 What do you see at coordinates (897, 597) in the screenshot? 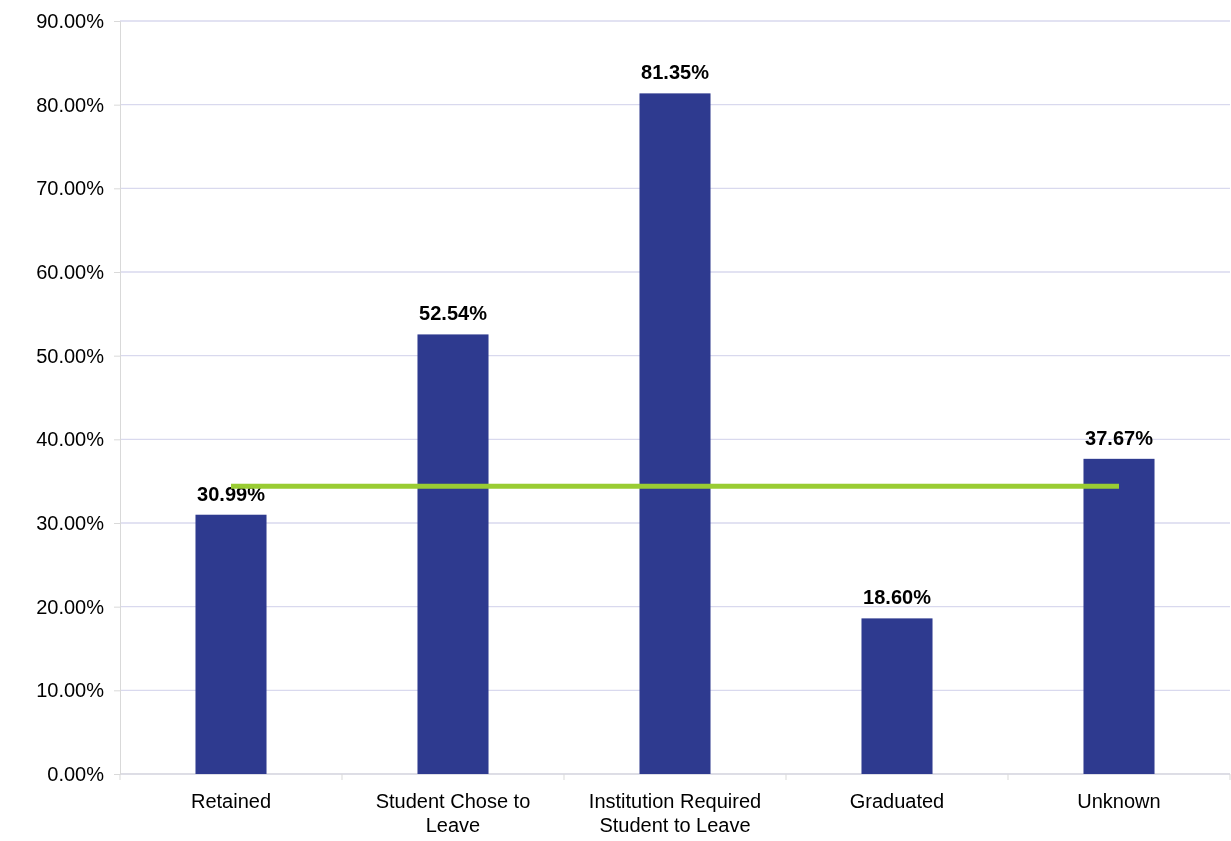
I see `data-label: 18.60%` at bounding box center [897, 597].